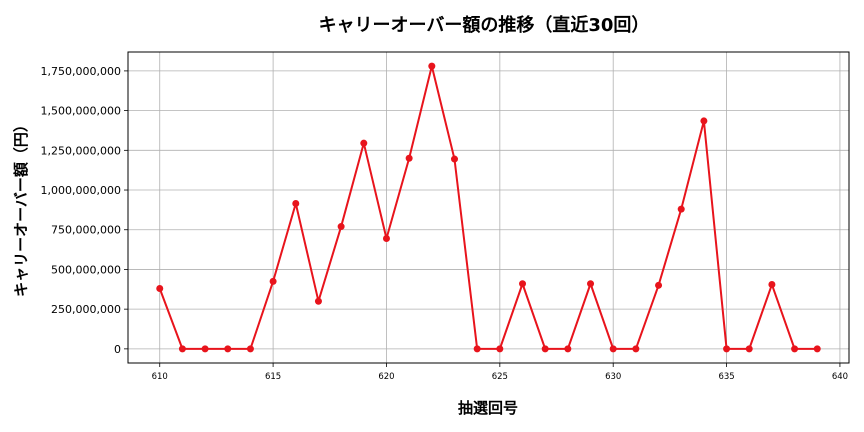  Describe the element at coordinates (273, 377) in the screenshot. I see `x-tick-label: 615` at that location.